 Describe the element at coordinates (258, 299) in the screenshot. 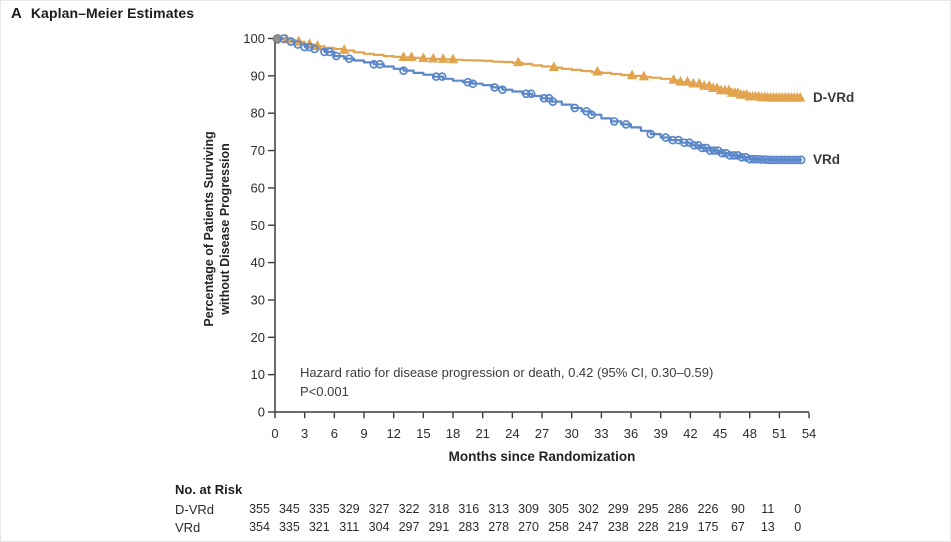

I see `y-tick-label: 30` at that location.